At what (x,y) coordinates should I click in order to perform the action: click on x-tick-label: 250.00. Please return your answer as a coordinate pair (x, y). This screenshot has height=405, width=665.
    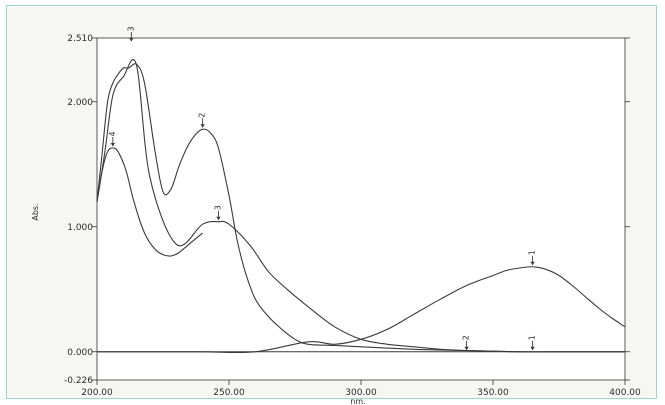
    Looking at the image, I should click on (229, 393).